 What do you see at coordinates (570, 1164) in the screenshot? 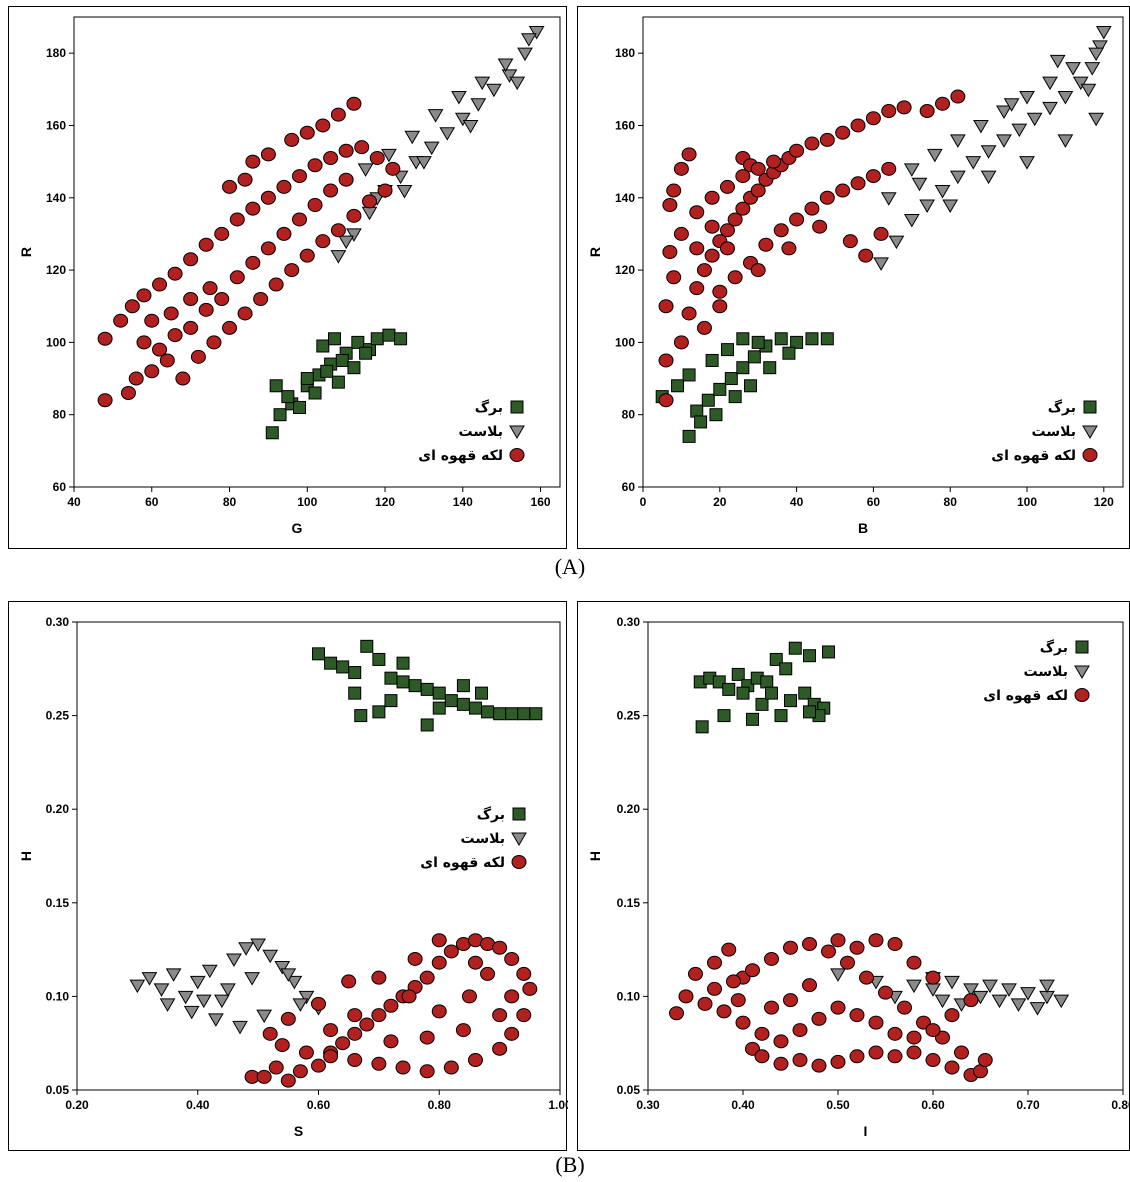
I see `figure-caption-b: (B)` at bounding box center [570, 1164].